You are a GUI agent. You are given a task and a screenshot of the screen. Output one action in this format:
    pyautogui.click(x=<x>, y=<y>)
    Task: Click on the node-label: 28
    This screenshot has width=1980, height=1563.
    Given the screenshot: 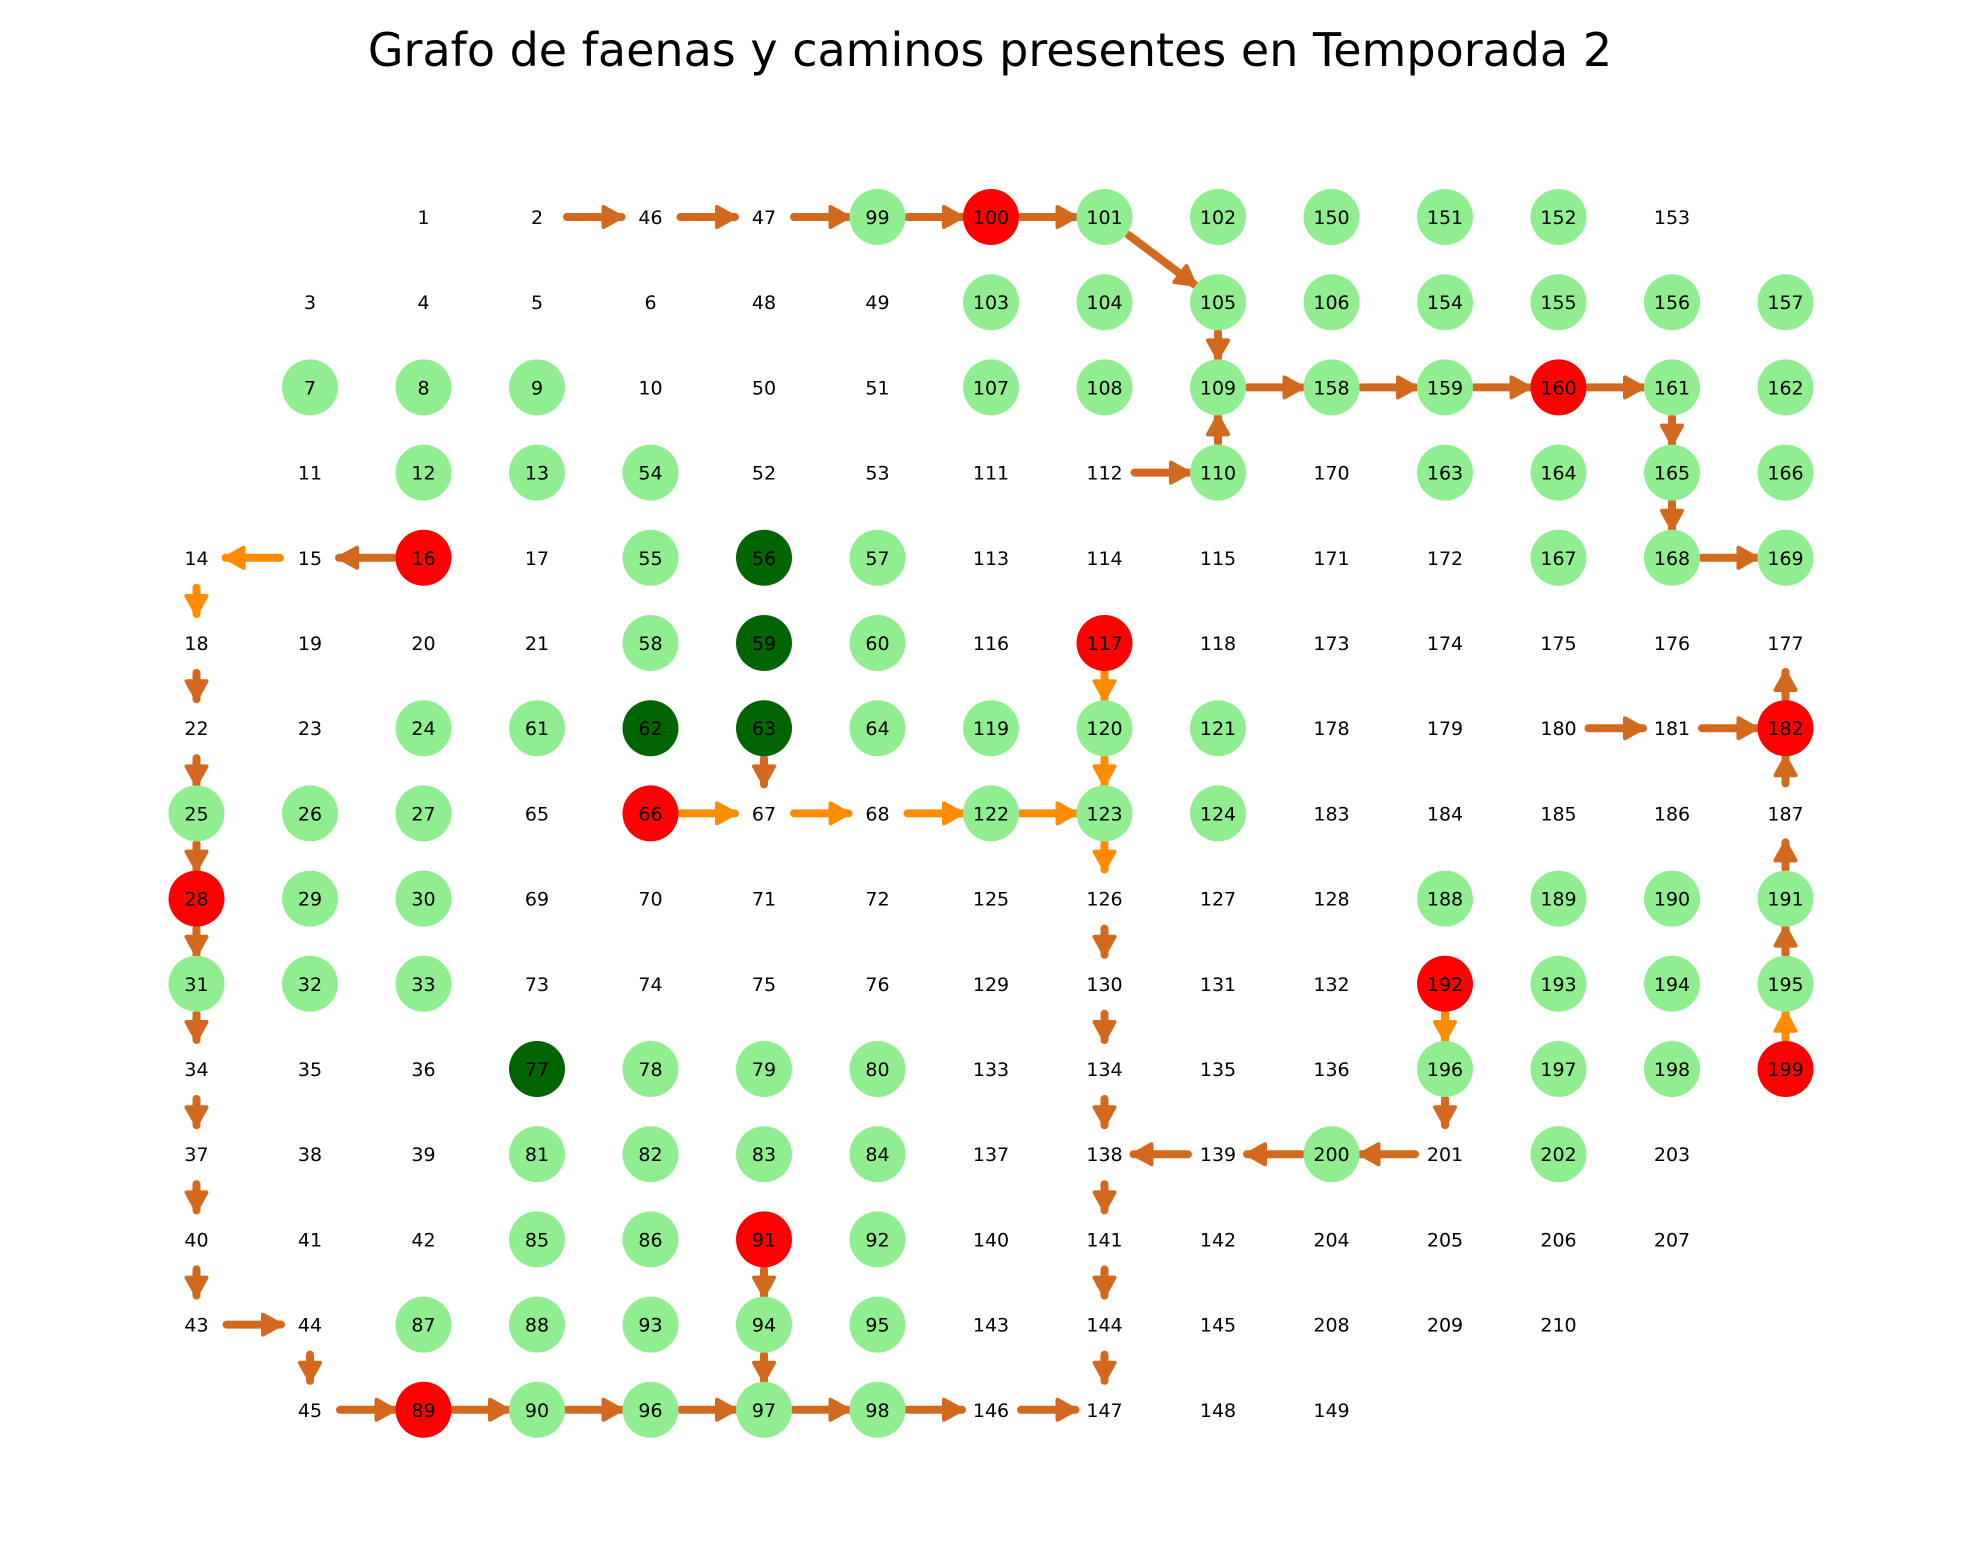 What is the action you would take?
    pyautogui.click(x=196, y=900)
    